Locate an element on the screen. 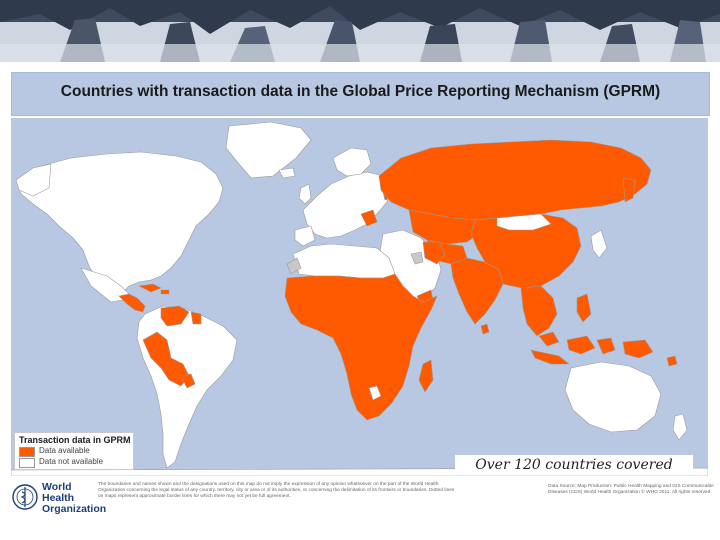  north-america is located at coordinates (119, 224).